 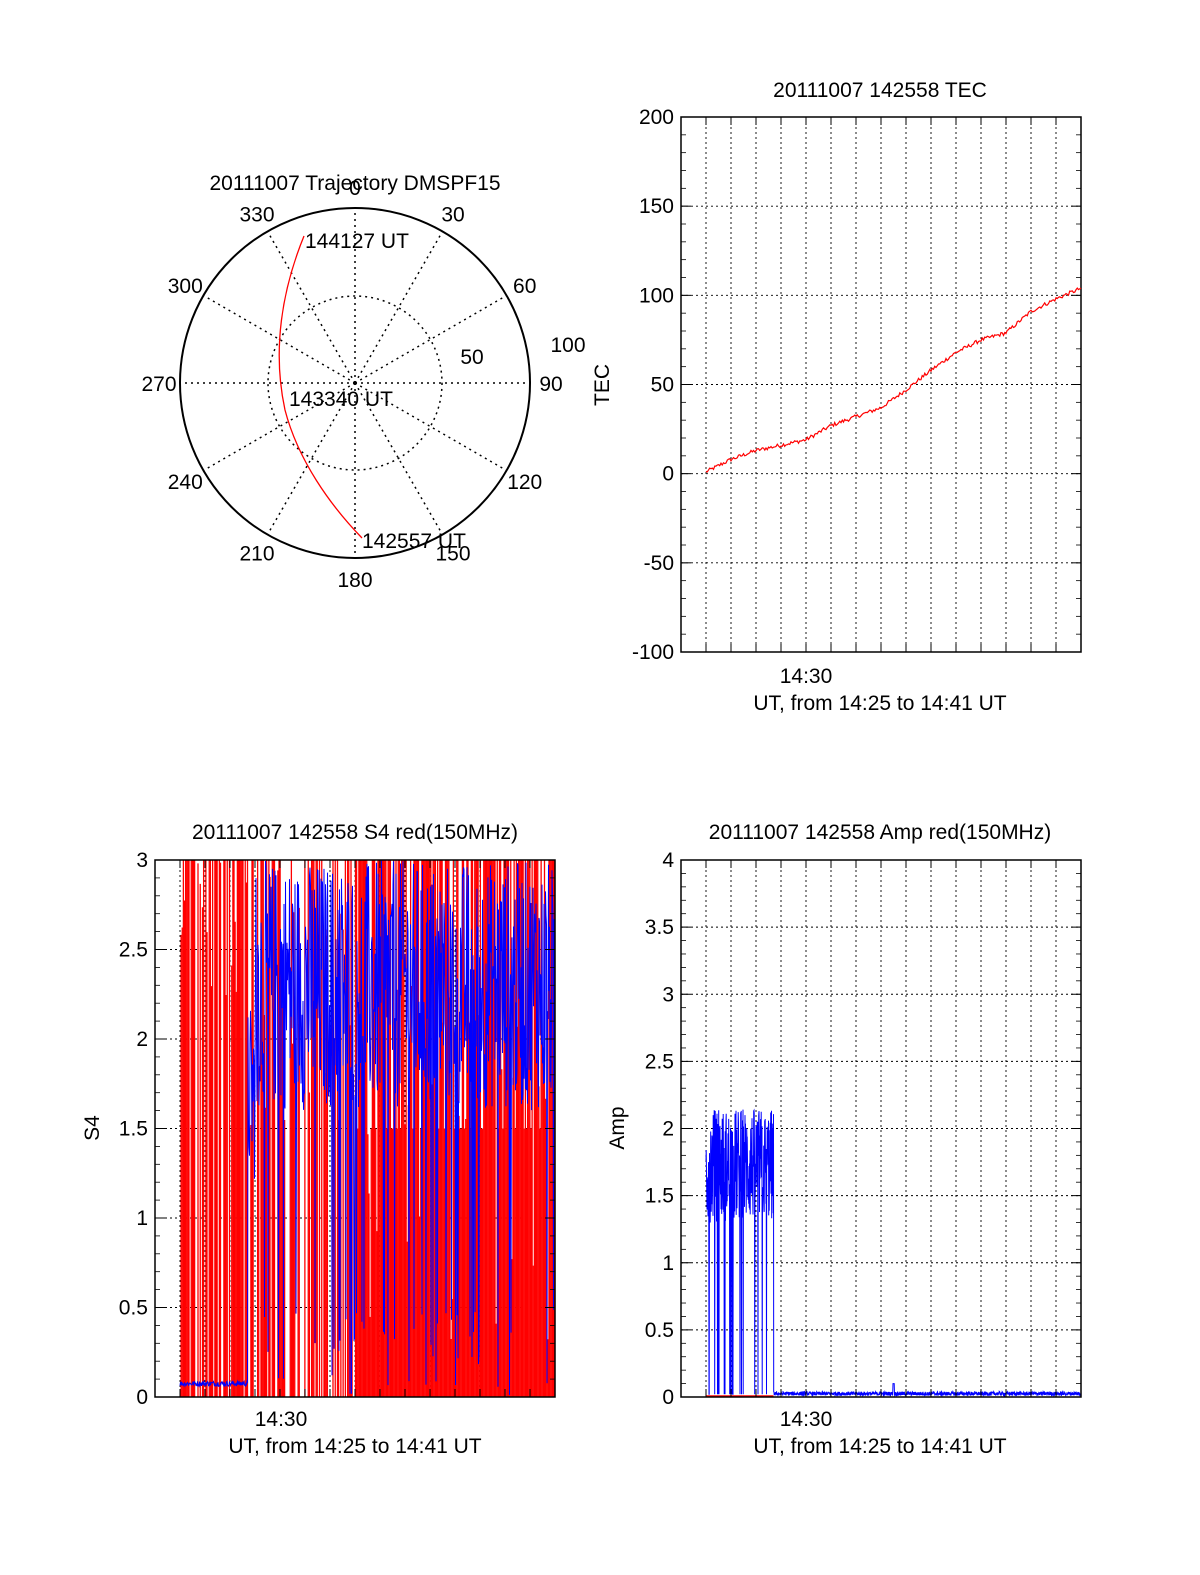 I want to click on y-tick-label: 100, so click(x=656, y=295).